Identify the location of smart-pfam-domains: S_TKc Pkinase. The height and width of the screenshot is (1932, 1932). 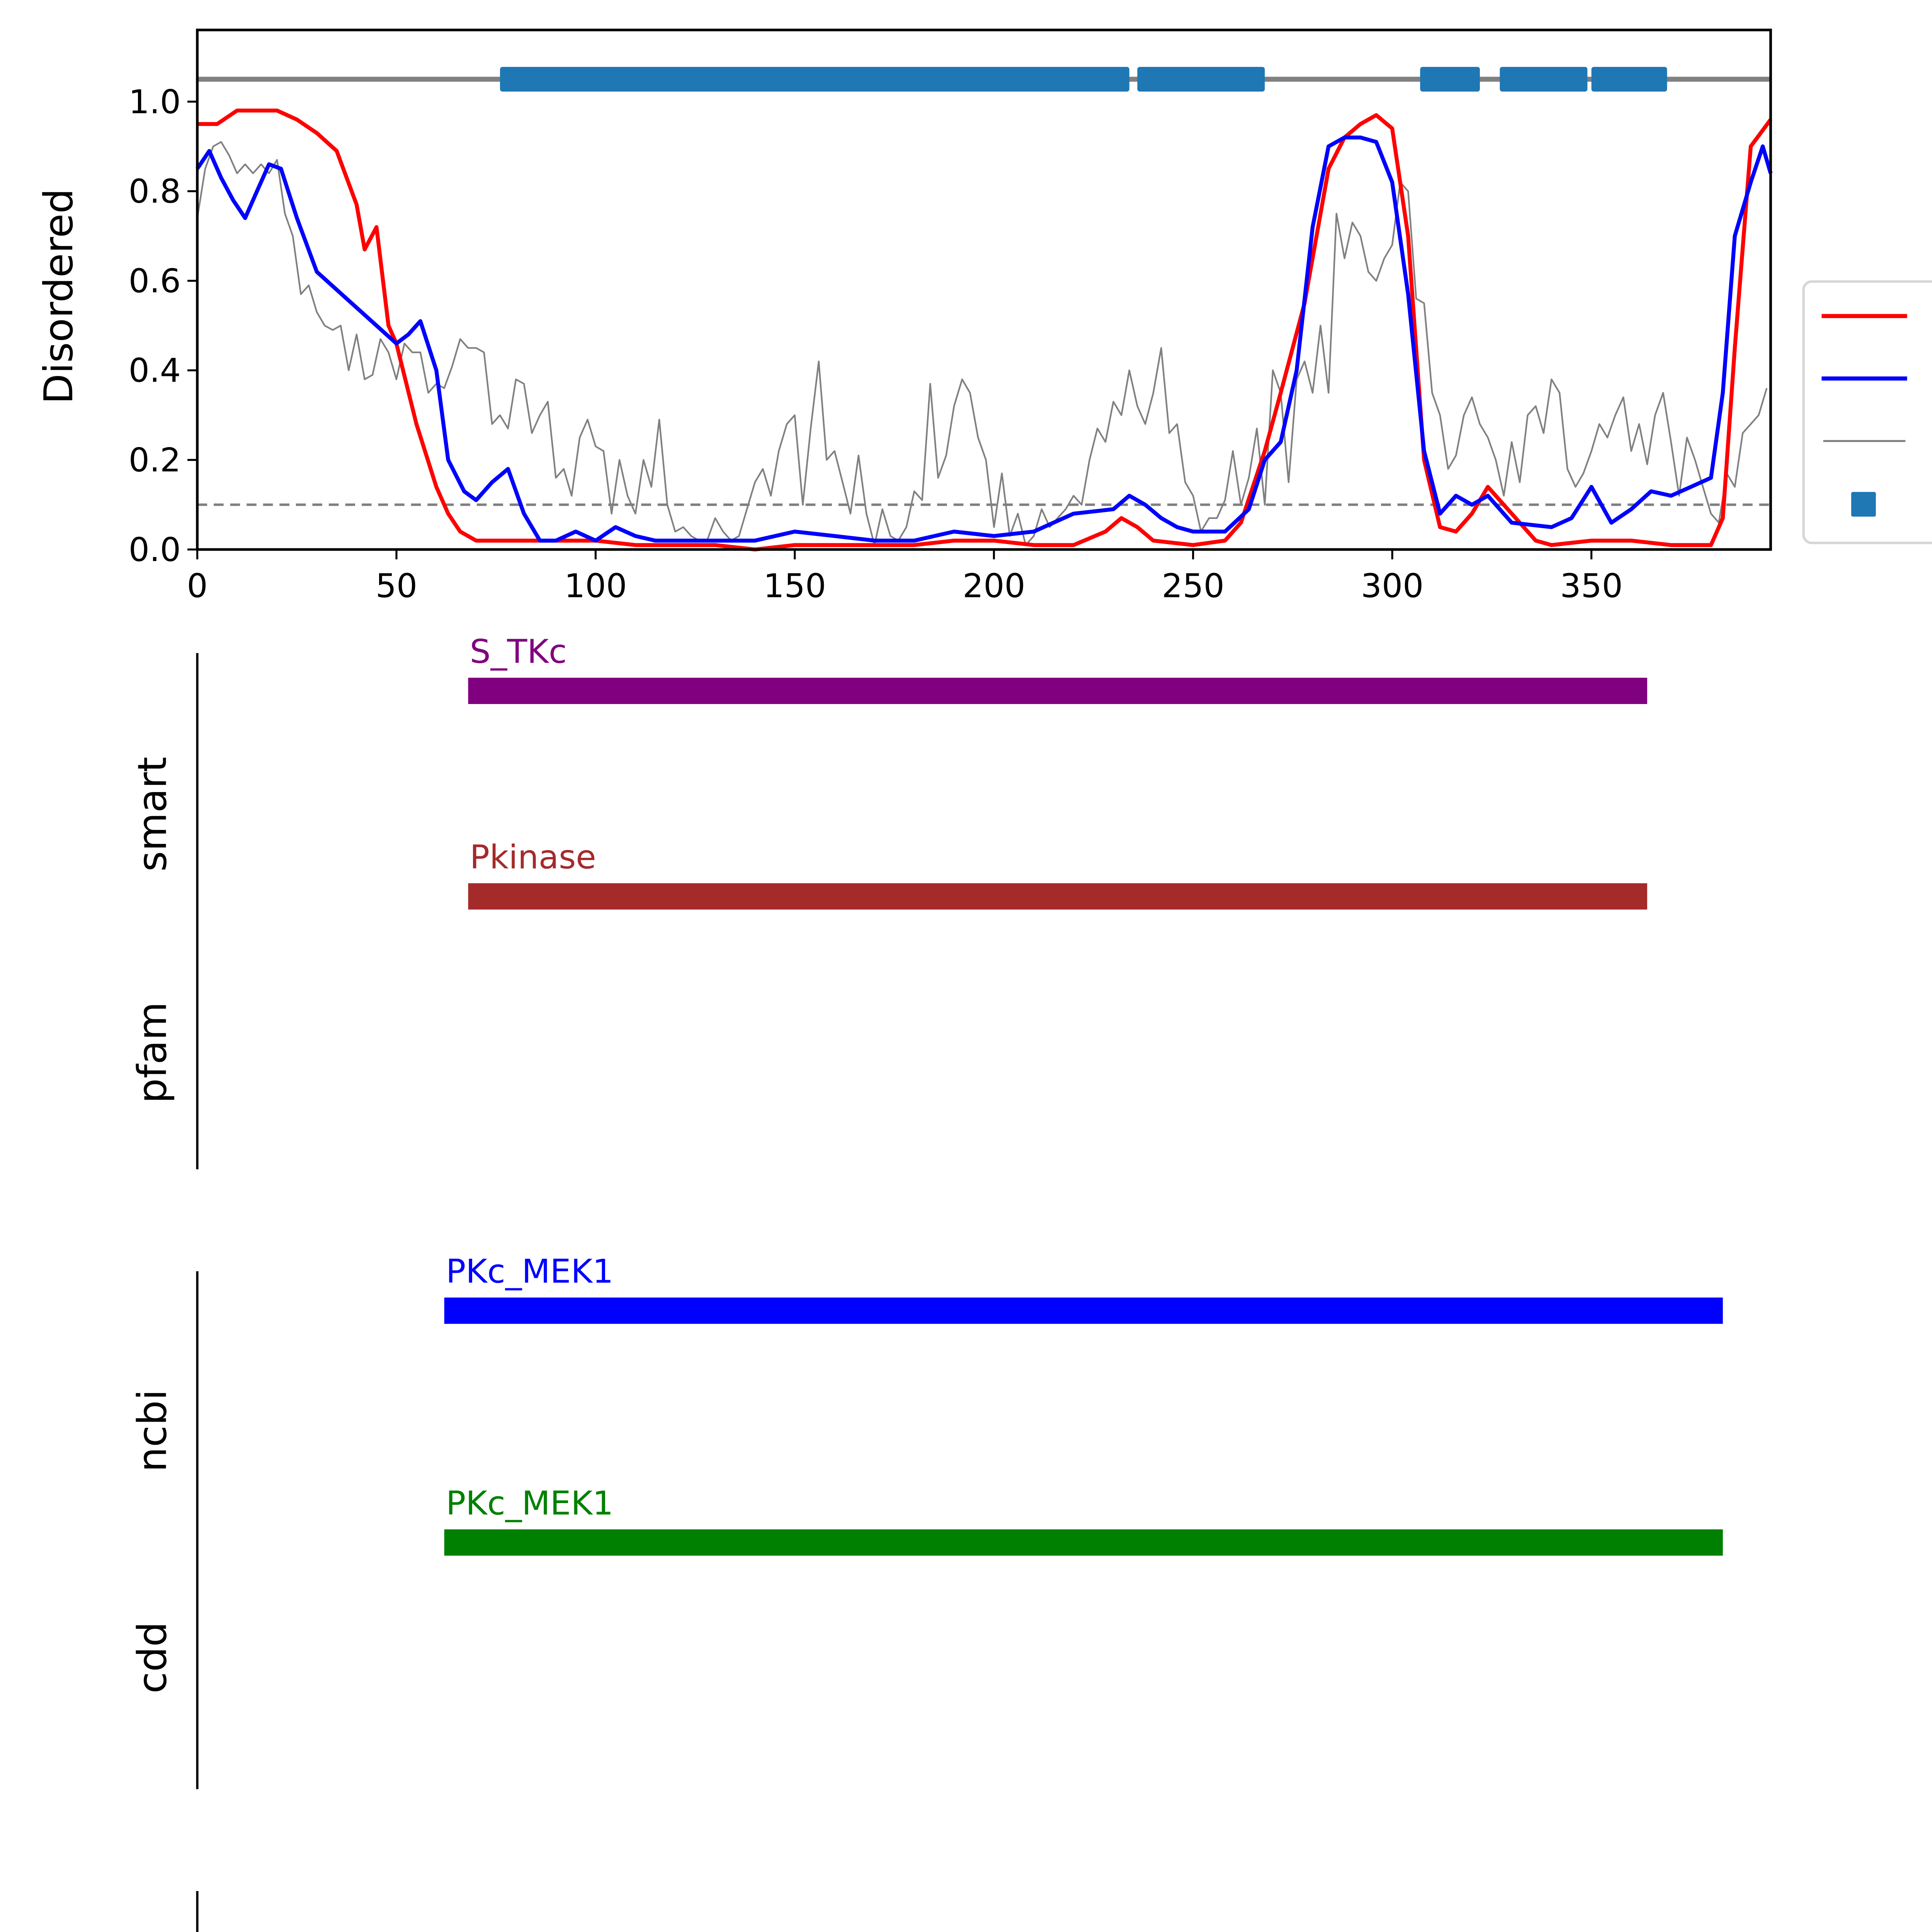
(1057, 772).